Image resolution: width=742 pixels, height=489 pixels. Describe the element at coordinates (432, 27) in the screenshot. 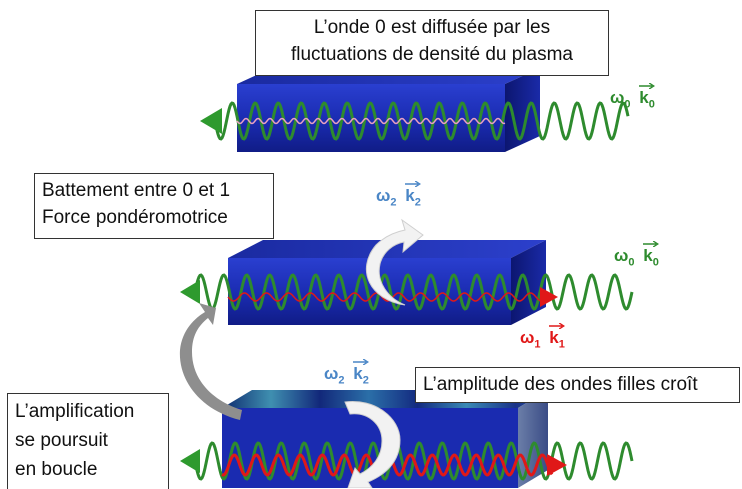

I see `caption-scattering-line1: L’onde 0 est diffusée par les` at that location.